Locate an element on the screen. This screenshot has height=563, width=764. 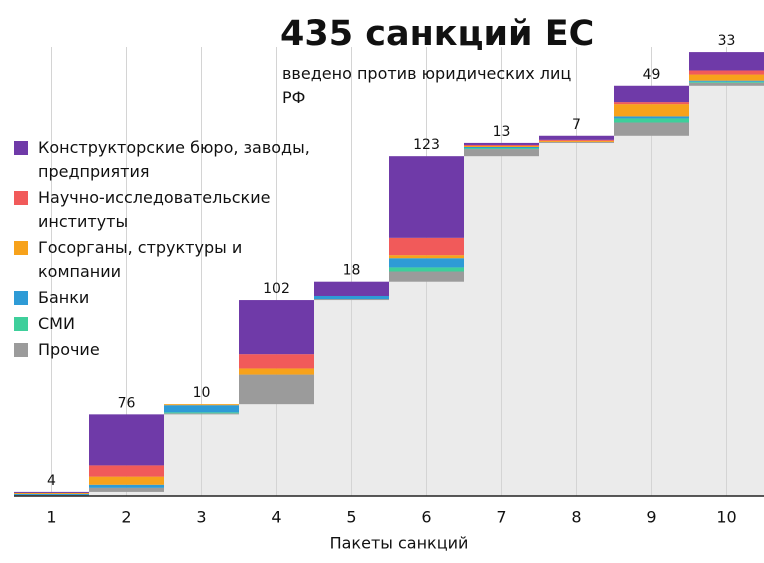
total-label: 76 is located at coordinates (127, 403).